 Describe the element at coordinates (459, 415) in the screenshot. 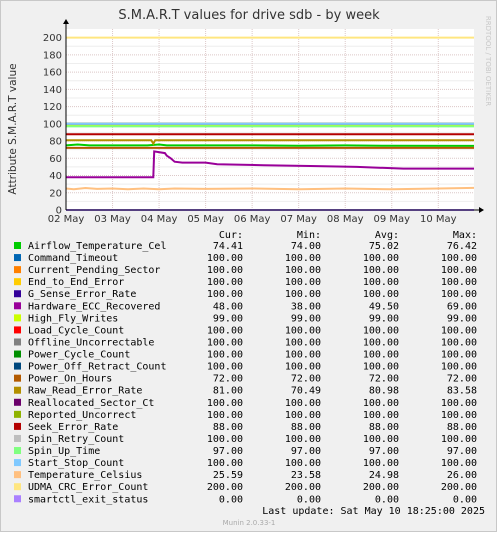

I see `legend-max-reported-uncorrect: 100.00` at that location.